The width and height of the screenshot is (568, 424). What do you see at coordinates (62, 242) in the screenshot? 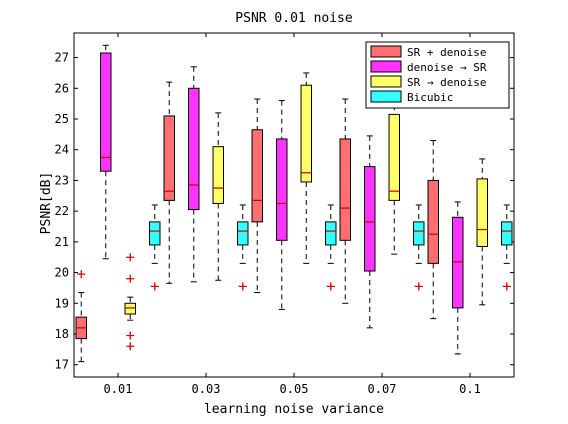
I see `y-tick-label: 21` at bounding box center [62, 242].